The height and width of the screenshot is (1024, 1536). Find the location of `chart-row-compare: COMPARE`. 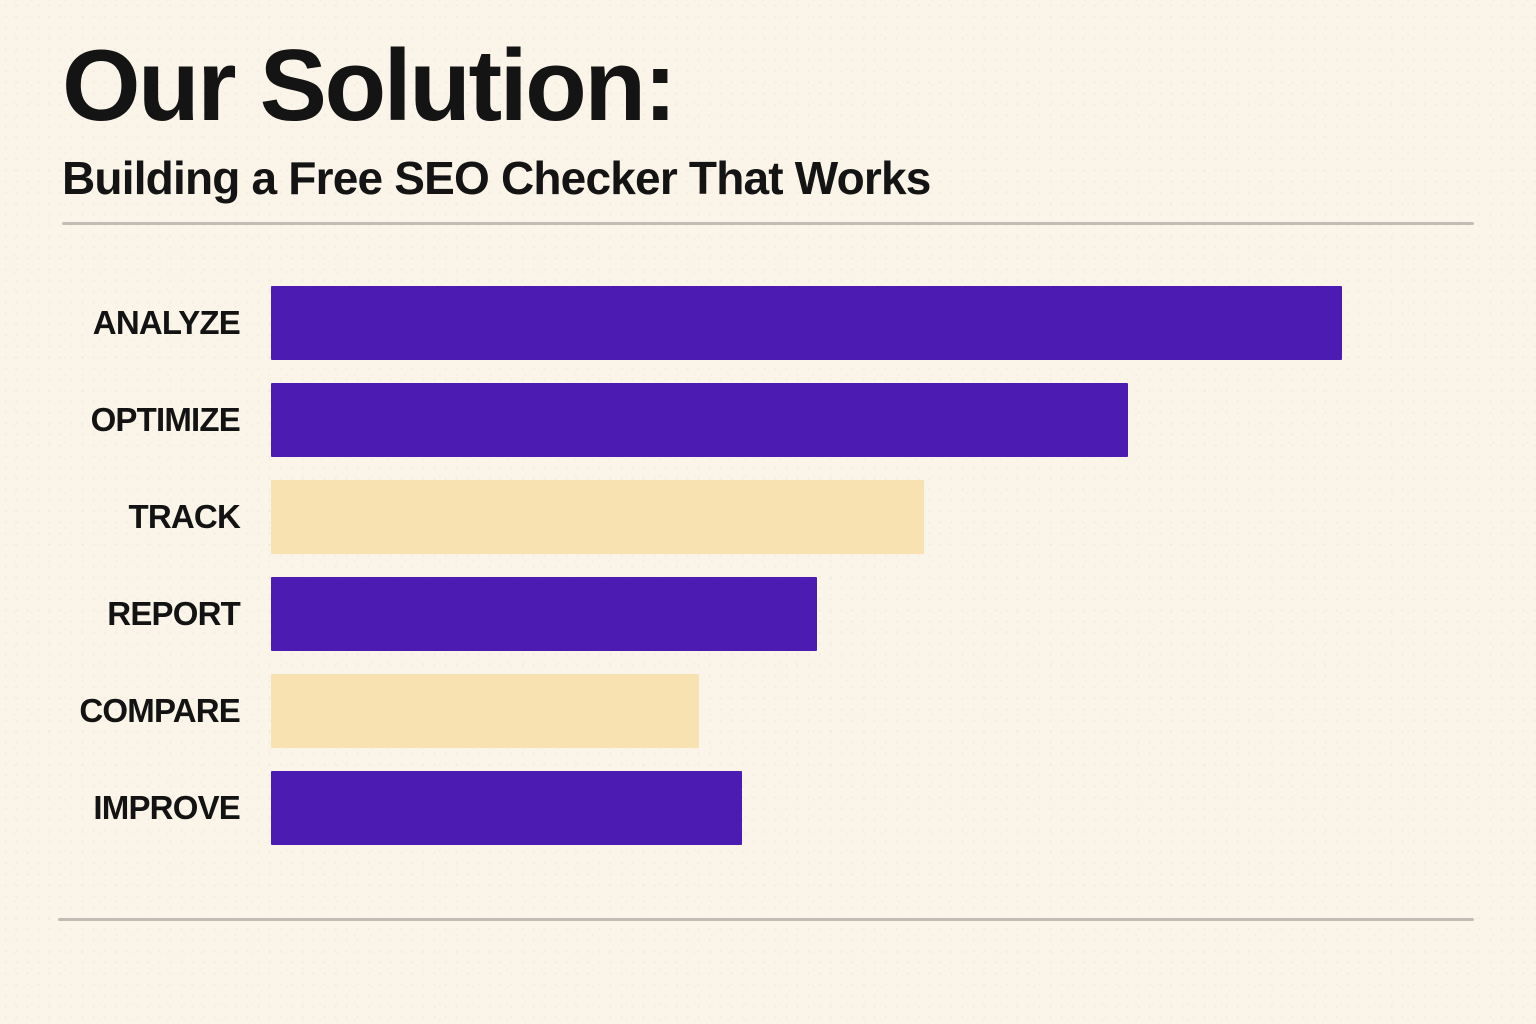

chart-row-compare: COMPARE is located at coordinates (770, 711).